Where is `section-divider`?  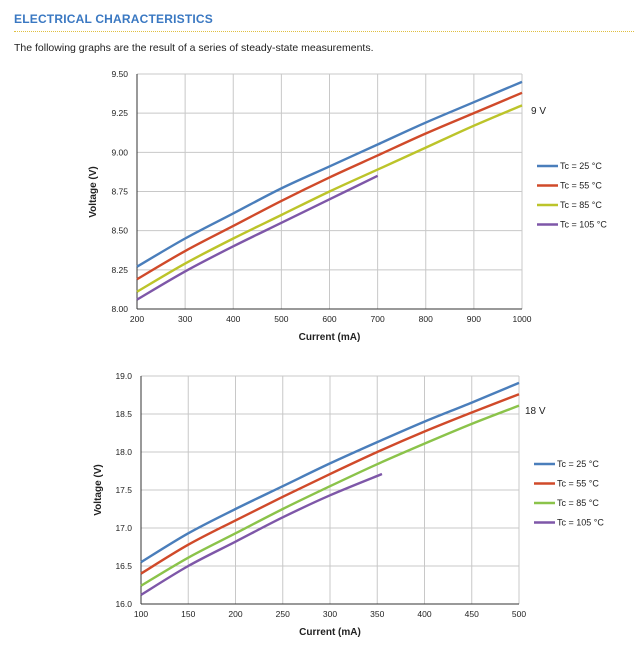
section-divider is located at coordinates (324, 31).